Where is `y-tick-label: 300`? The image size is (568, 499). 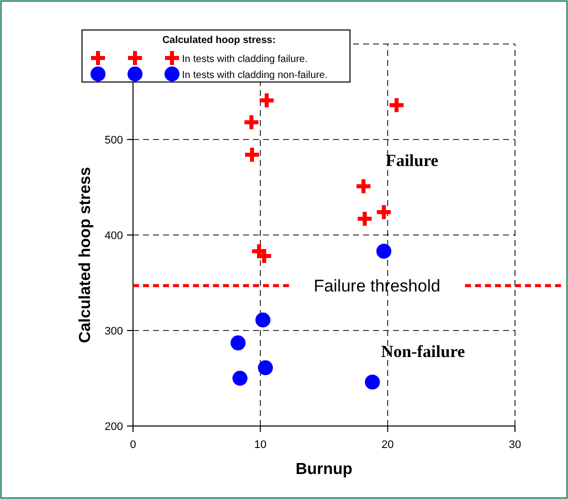 y-tick-label: 300 is located at coordinates (113, 332).